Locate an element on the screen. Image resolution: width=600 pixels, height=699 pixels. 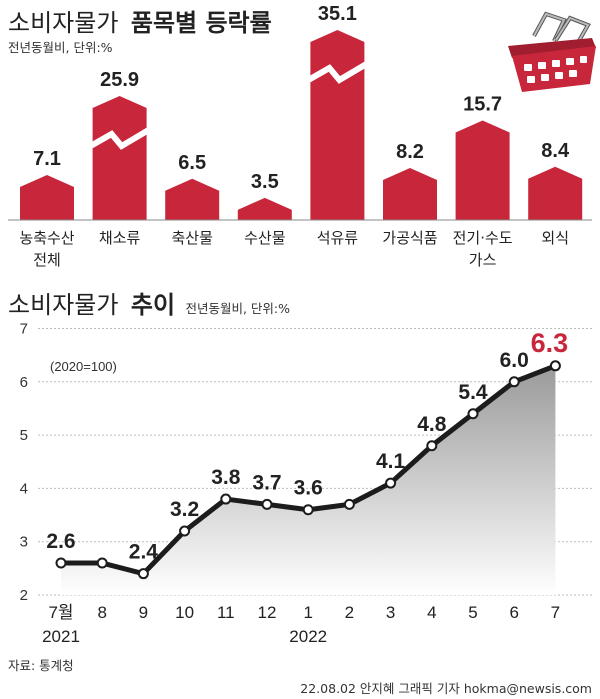
bar-value-label-6: 15.7 is located at coordinates (482, 104).